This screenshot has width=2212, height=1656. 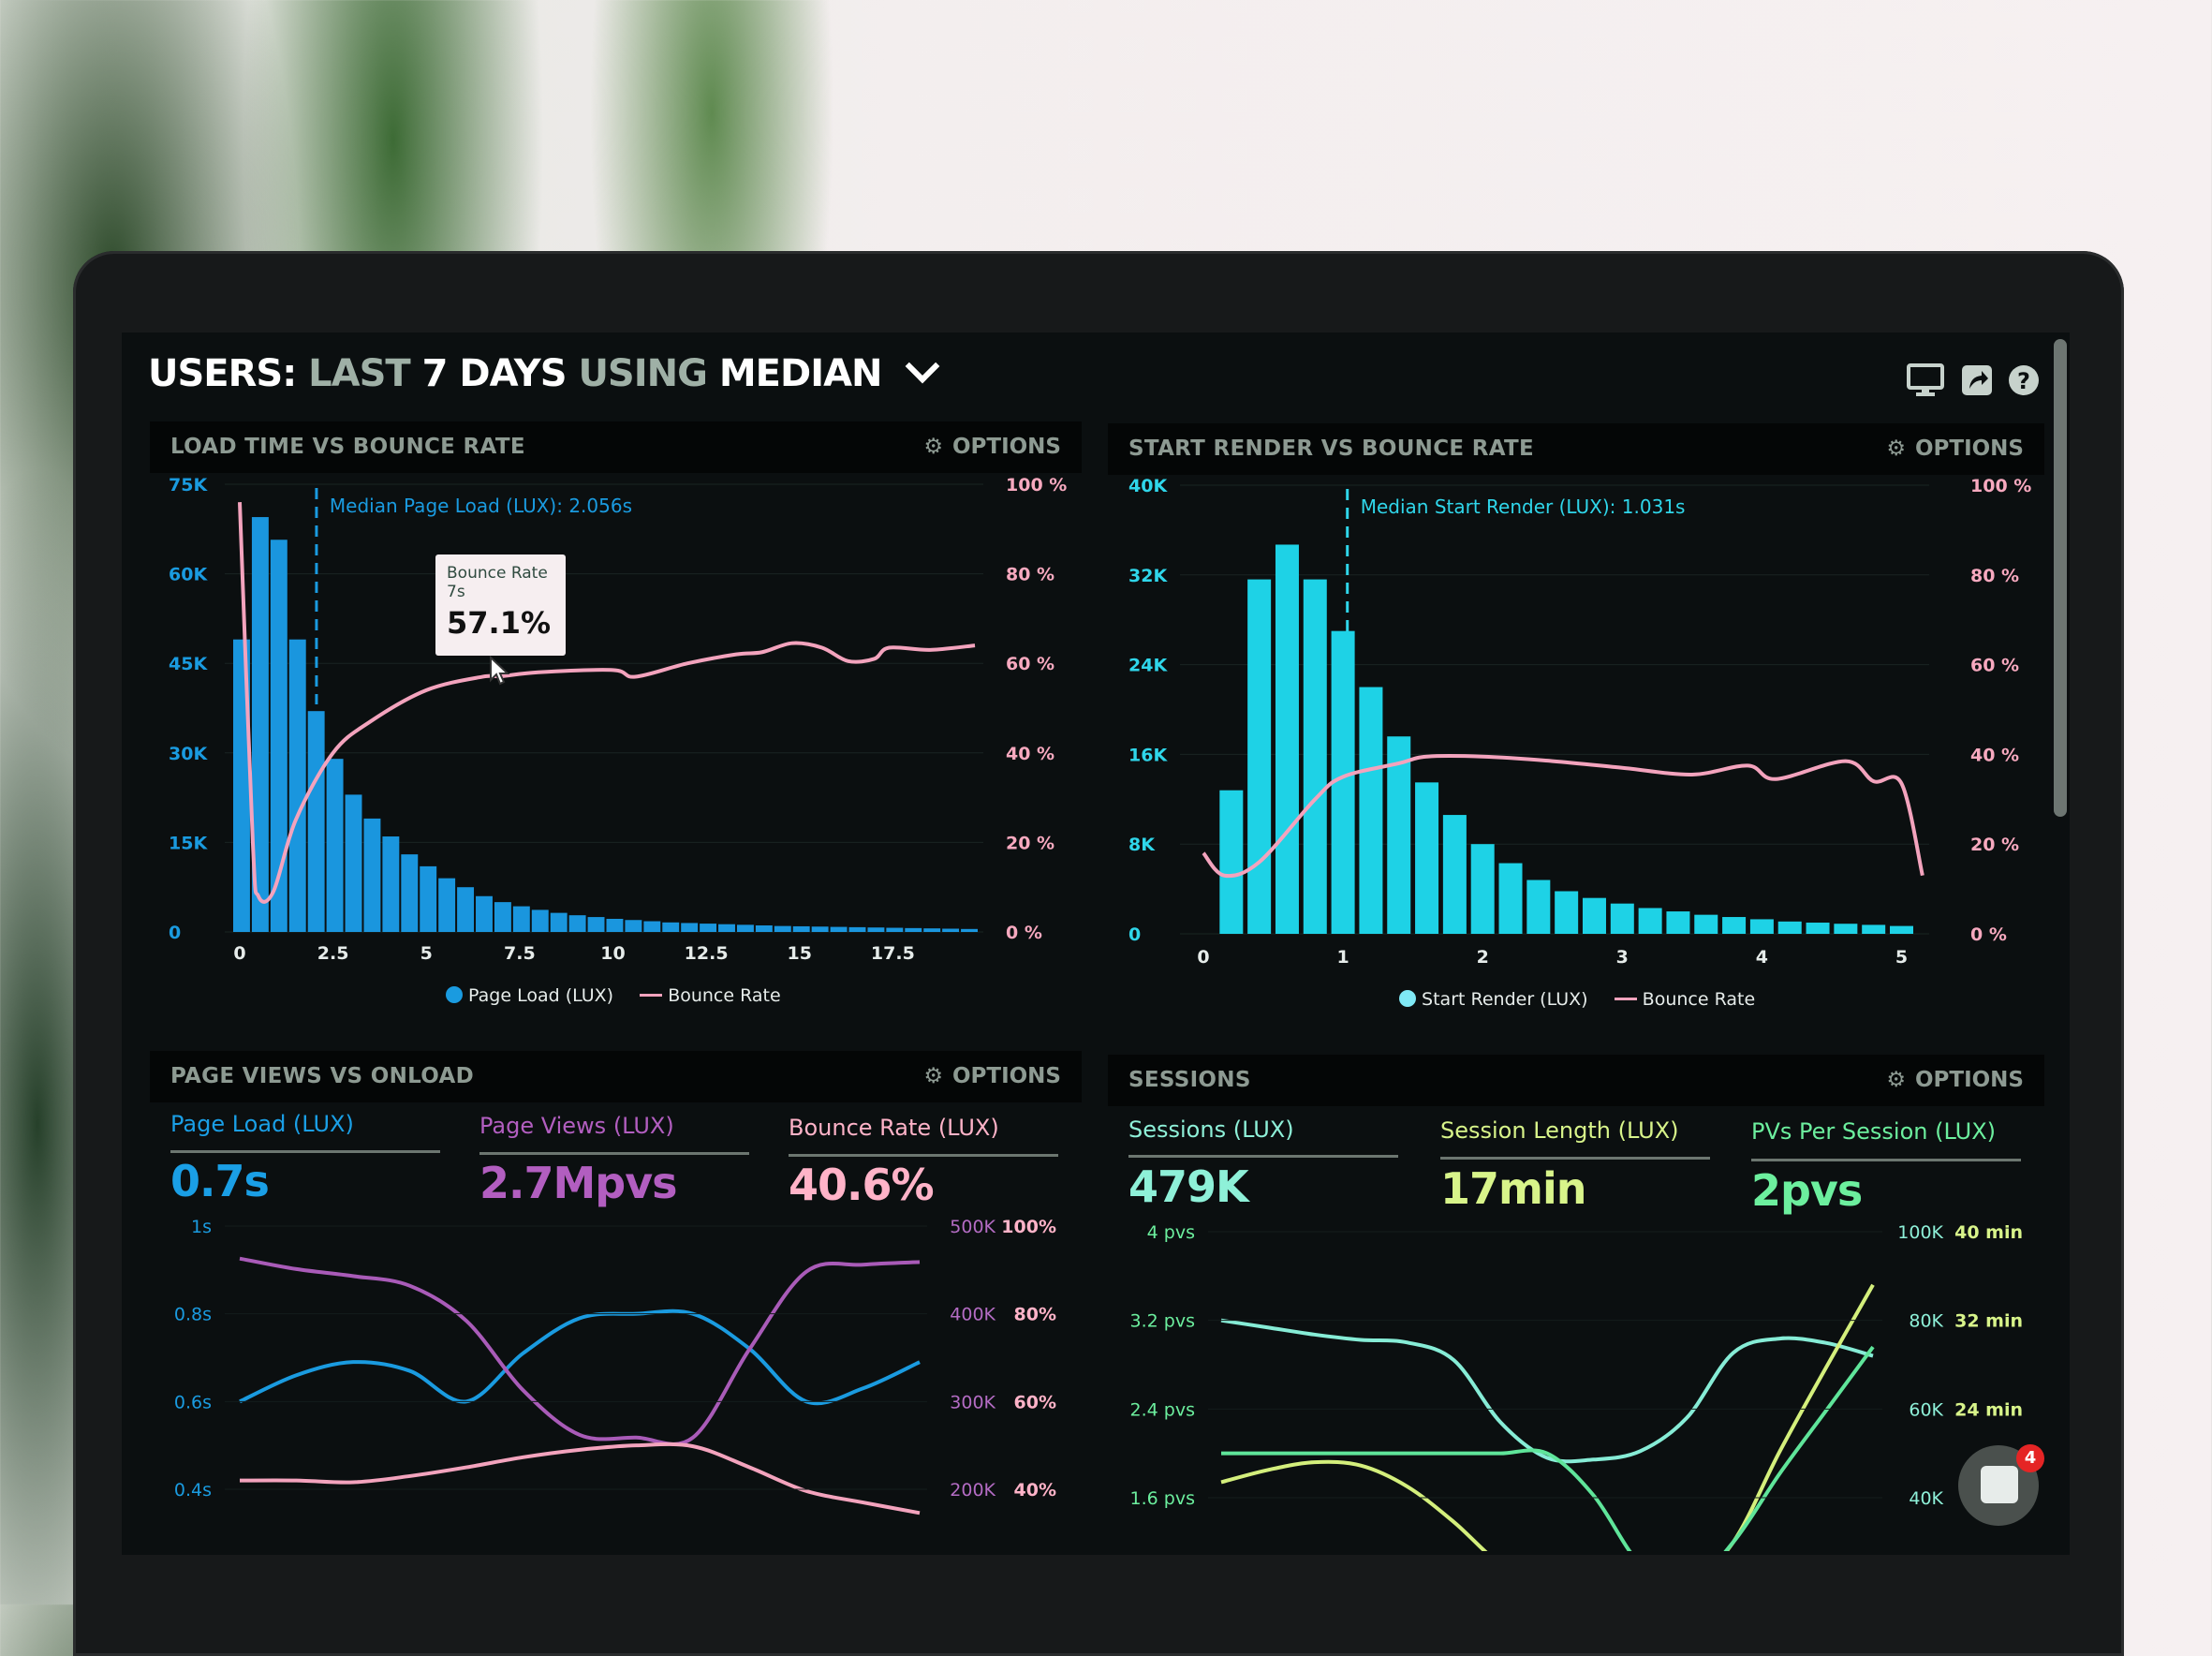 What do you see at coordinates (426, 954) in the screenshot?
I see `x-tick-label: 5` at bounding box center [426, 954].